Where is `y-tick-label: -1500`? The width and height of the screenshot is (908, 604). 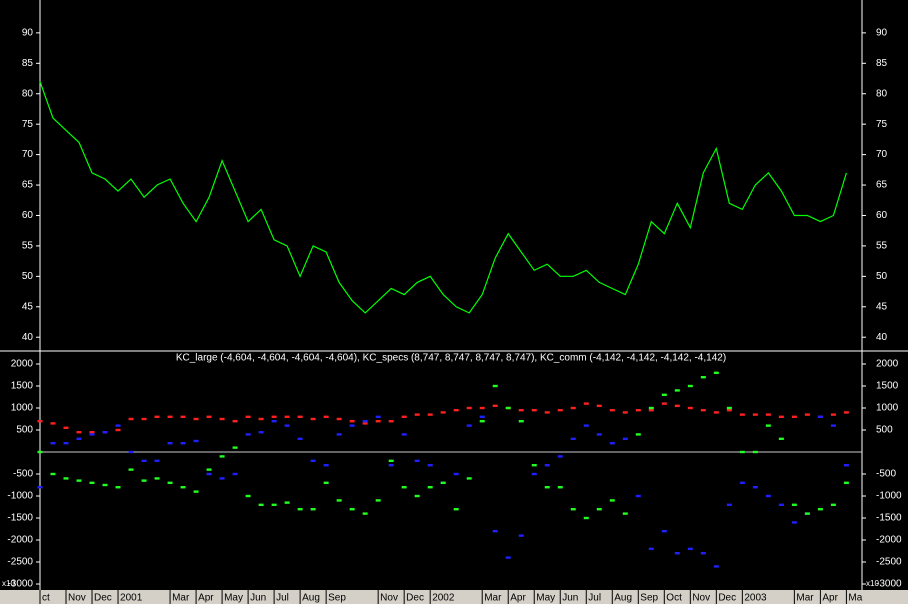 y-tick-label: -1500 is located at coordinates (20, 518).